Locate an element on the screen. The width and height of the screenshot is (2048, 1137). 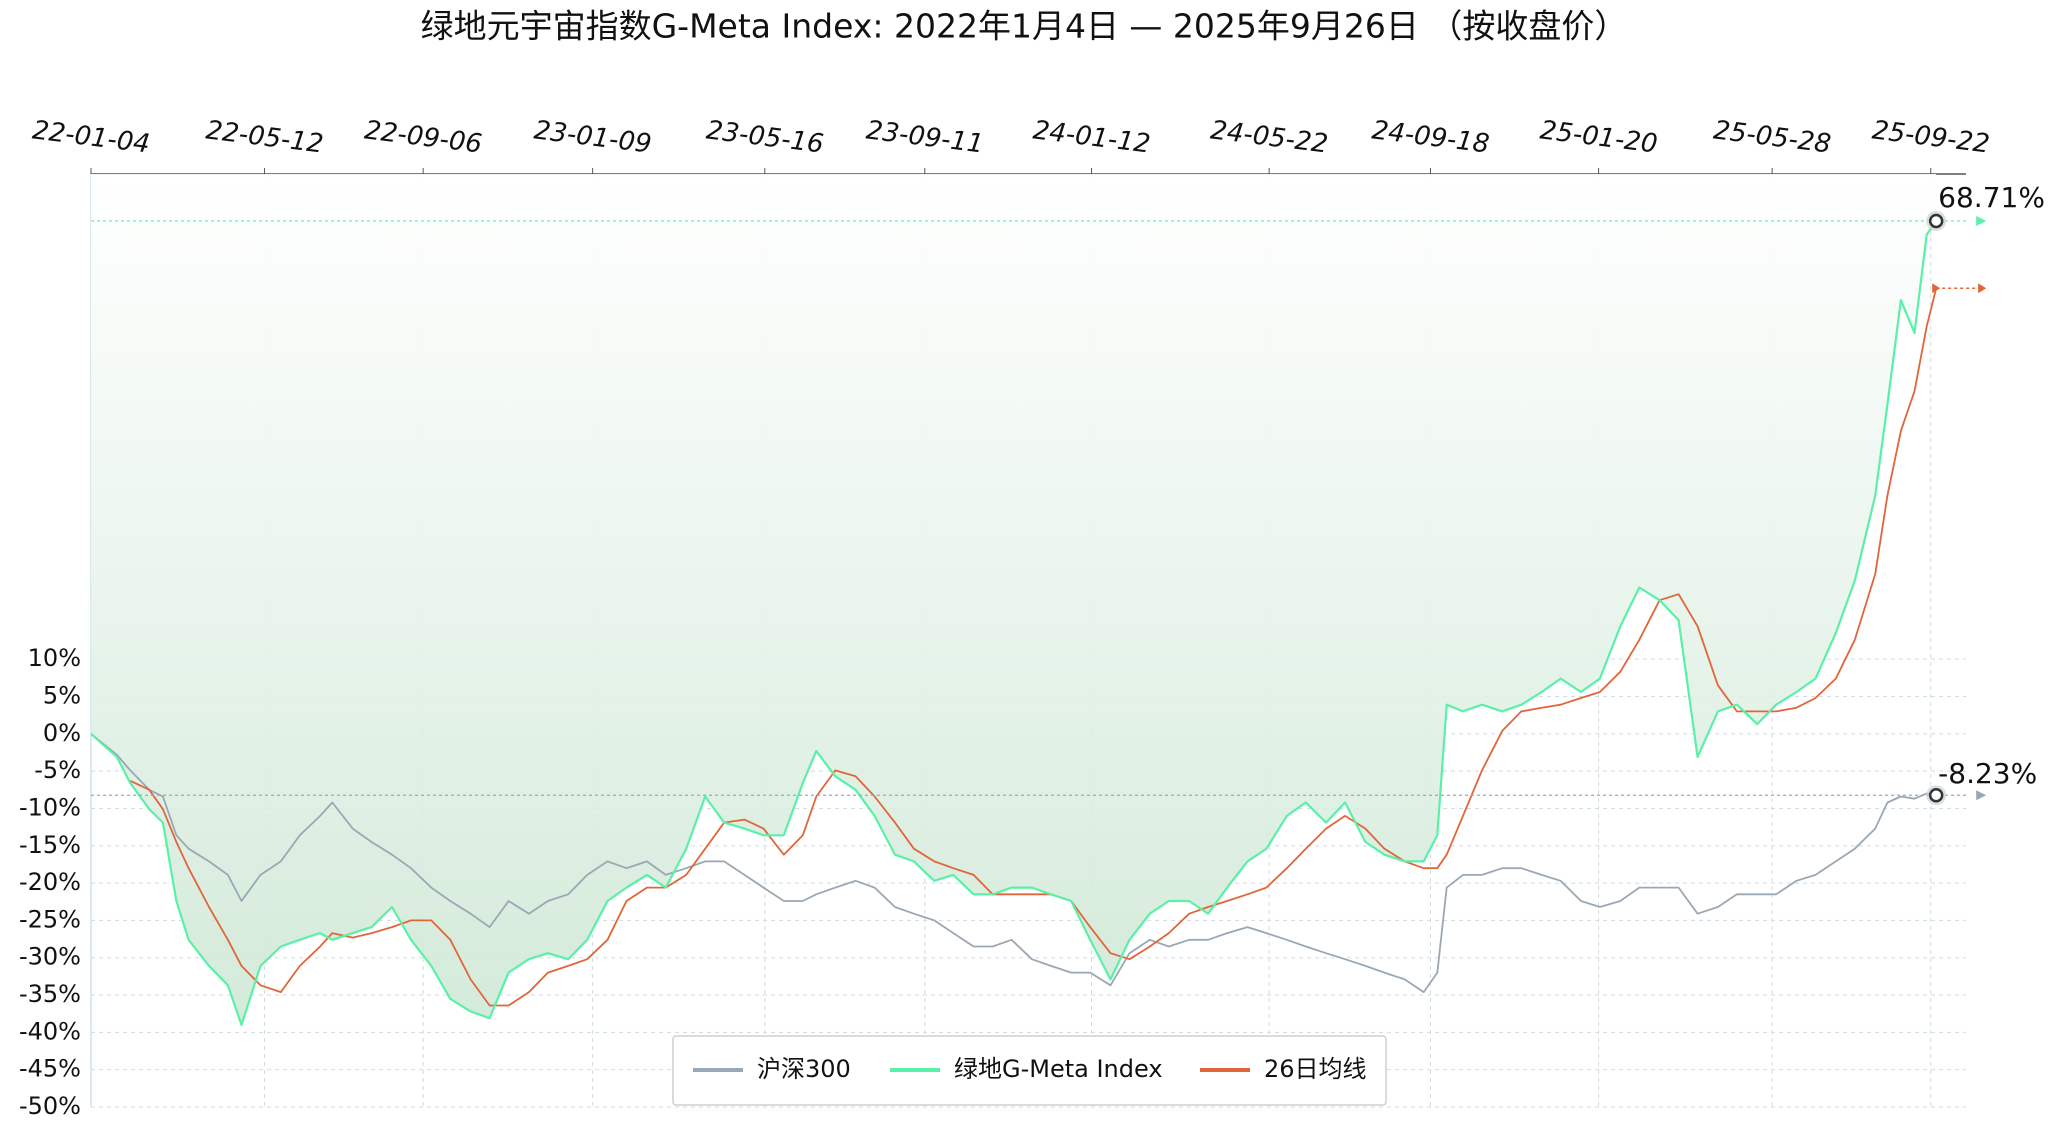
y-tick-label: 0% is located at coordinates (62, 733).